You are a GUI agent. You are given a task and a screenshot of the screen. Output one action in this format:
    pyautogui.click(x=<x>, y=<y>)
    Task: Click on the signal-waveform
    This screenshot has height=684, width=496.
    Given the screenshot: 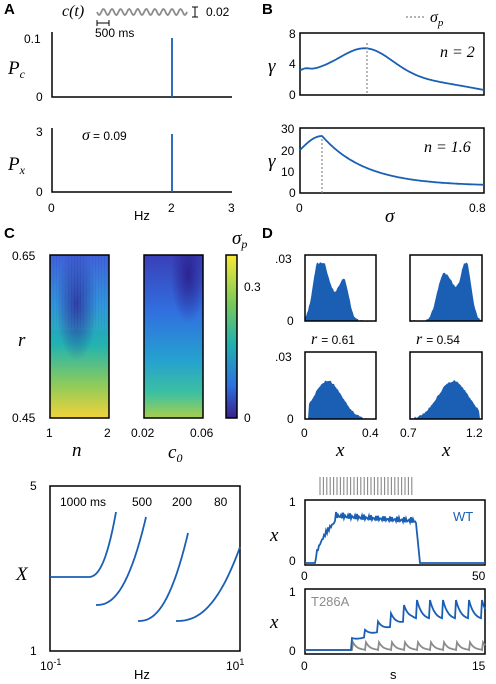 What is the action you would take?
    pyautogui.click(x=142, y=12)
    